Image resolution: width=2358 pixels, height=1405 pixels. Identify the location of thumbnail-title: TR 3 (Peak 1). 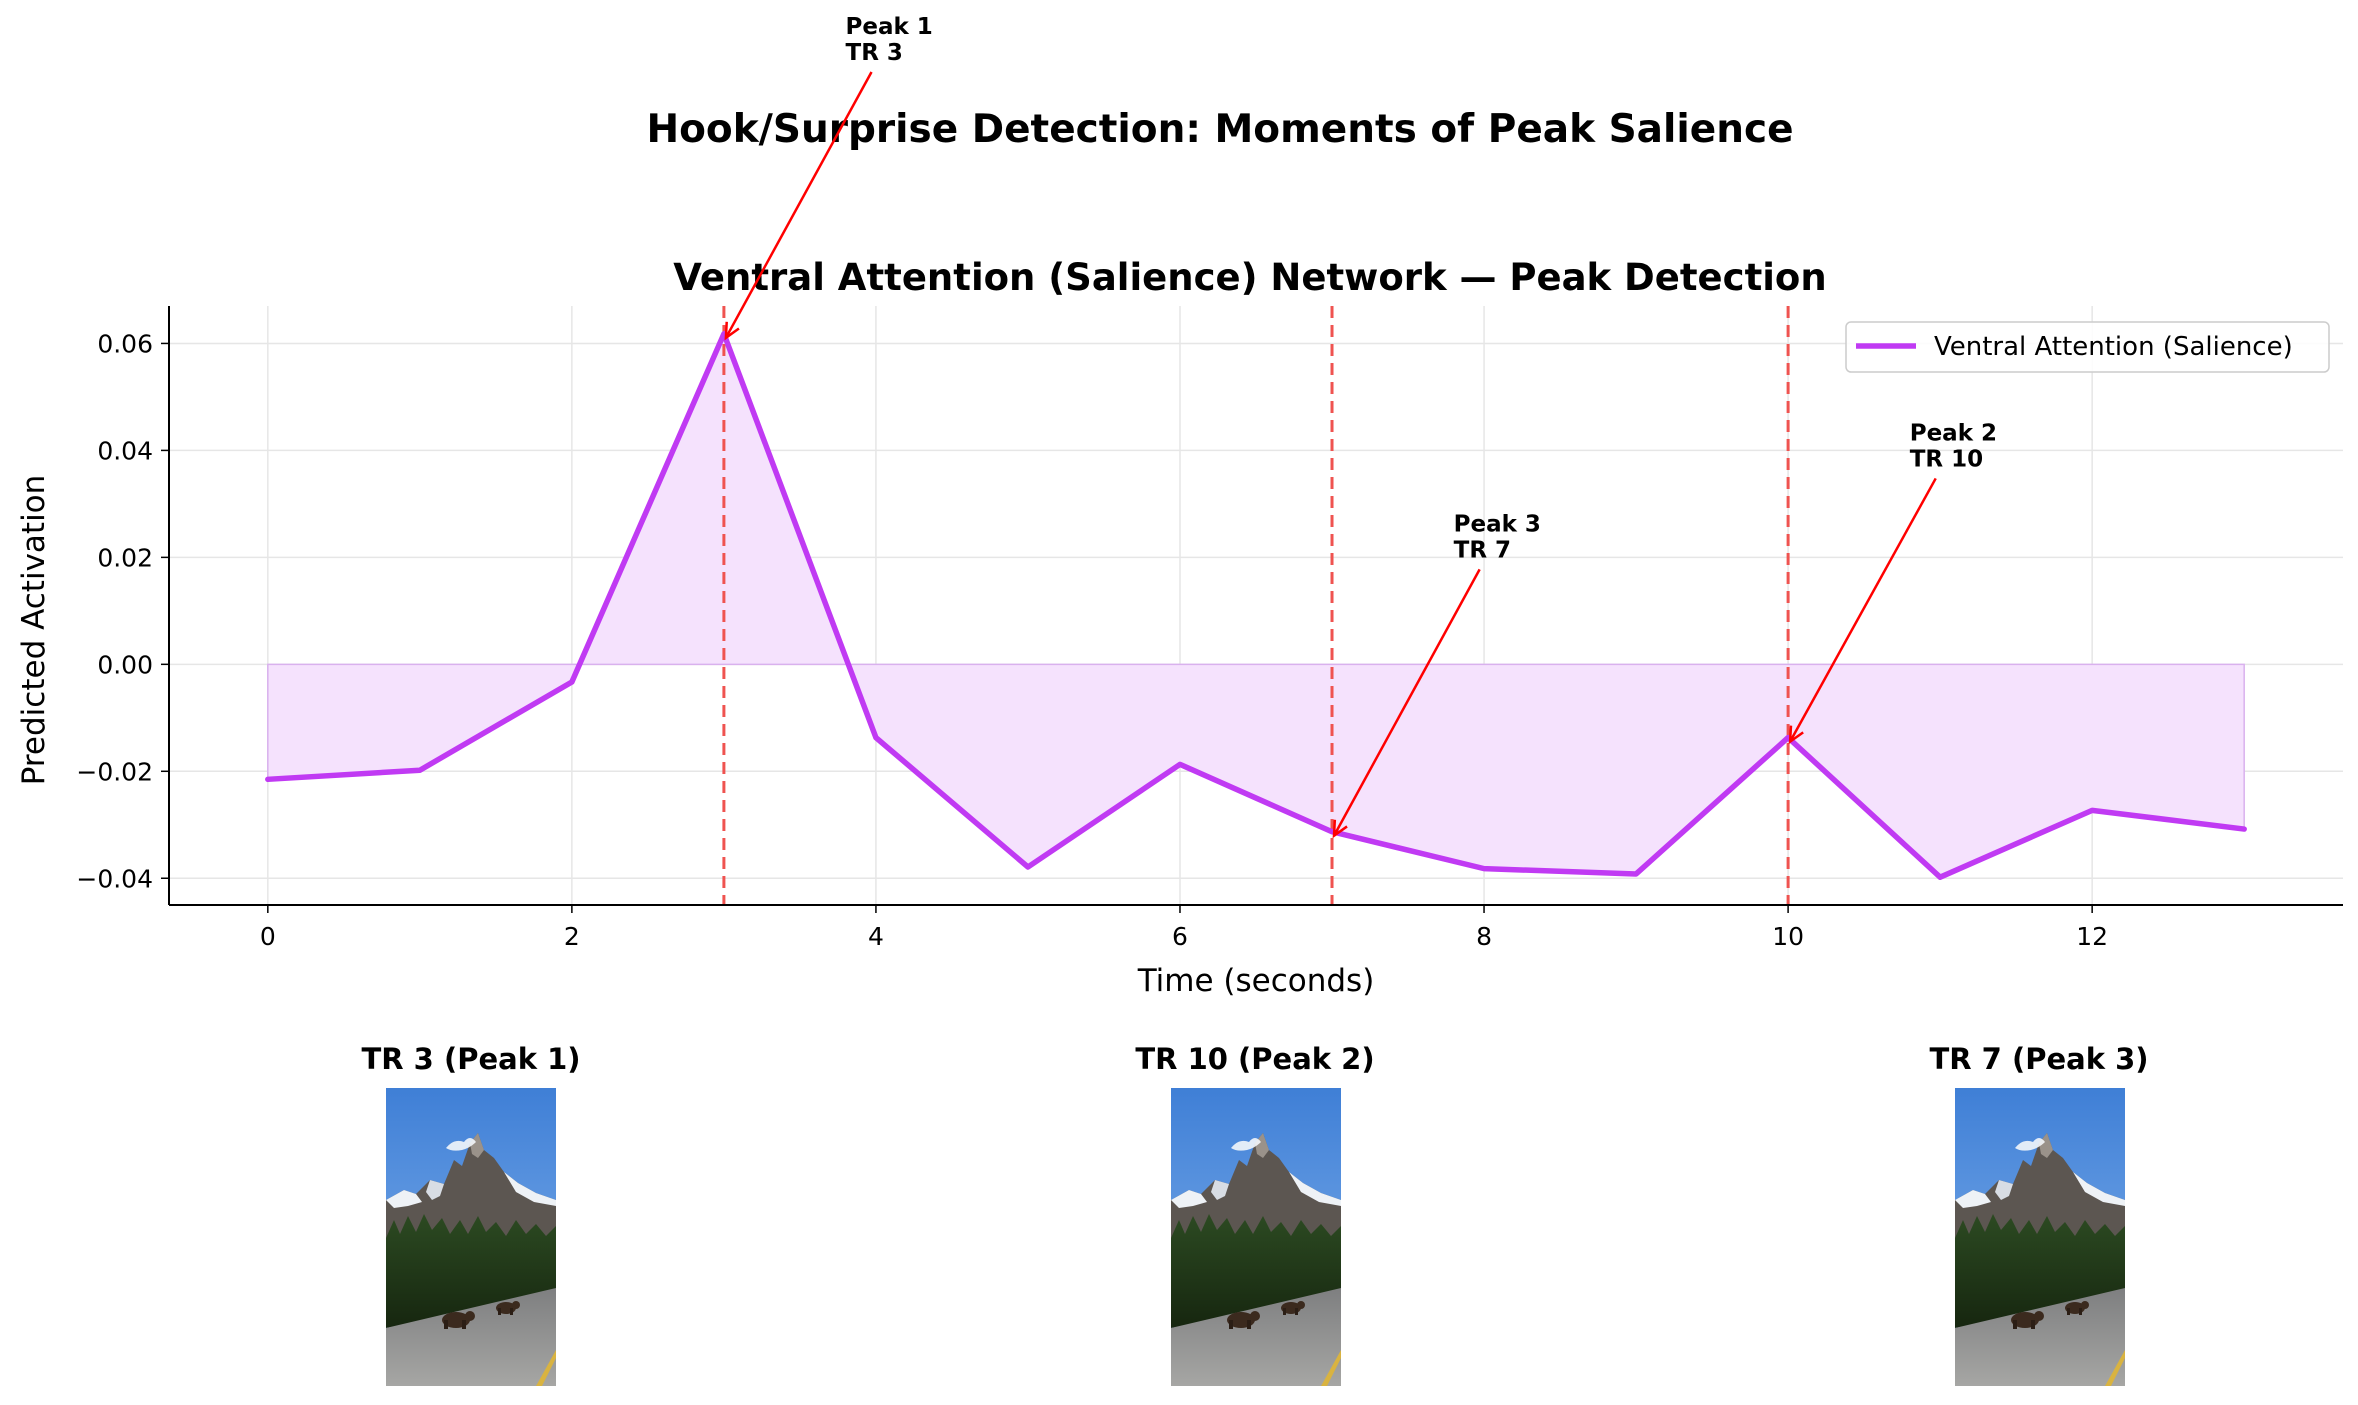
(470, 1059).